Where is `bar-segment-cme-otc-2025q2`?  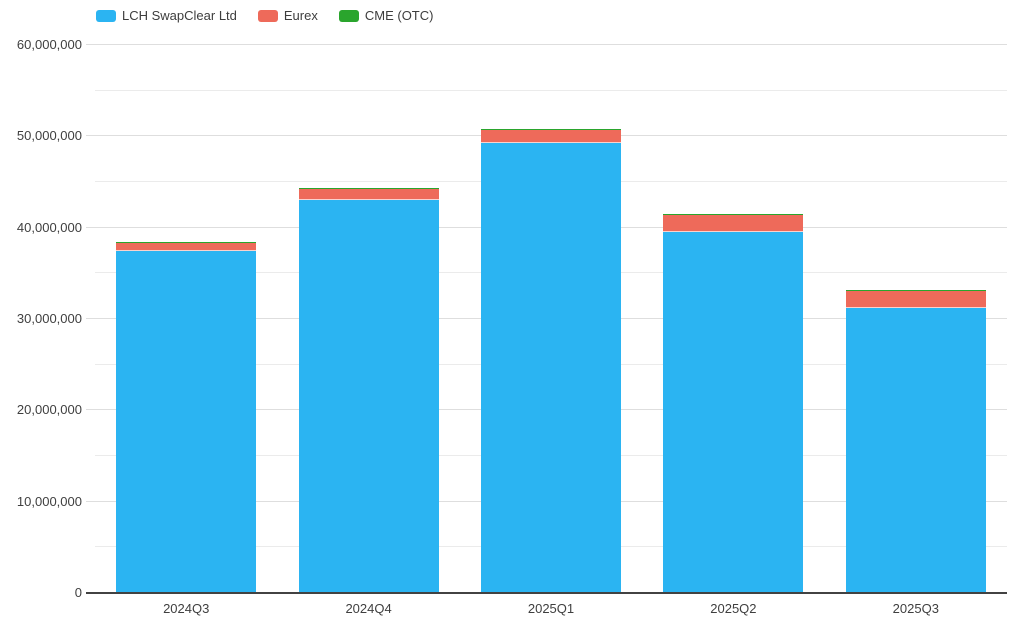
bar-segment-cme-otc-2025q2 is located at coordinates (733, 215).